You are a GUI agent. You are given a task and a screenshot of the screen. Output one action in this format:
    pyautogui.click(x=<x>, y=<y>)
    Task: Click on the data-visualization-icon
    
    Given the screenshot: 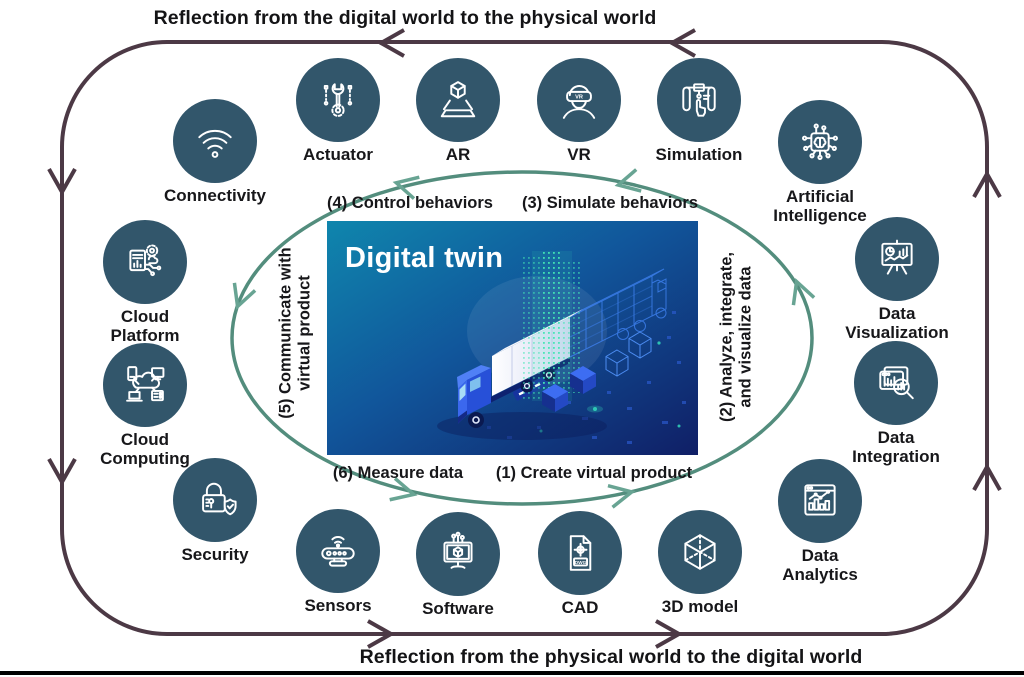 What is the action you would take?
    pyautogui.click(x=897, y=259)
    